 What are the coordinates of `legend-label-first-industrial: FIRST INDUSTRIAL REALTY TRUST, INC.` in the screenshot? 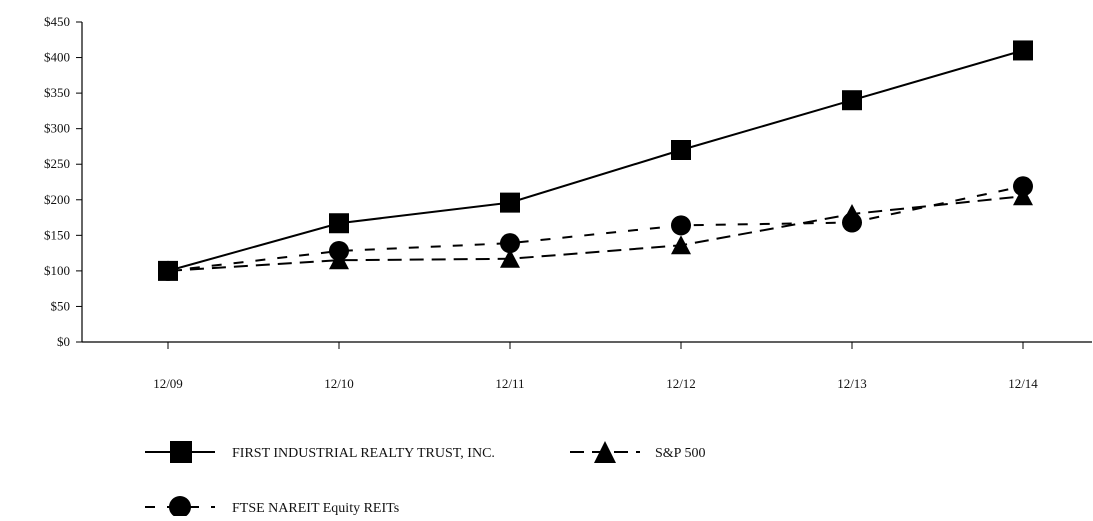 It's located at (363, 453).